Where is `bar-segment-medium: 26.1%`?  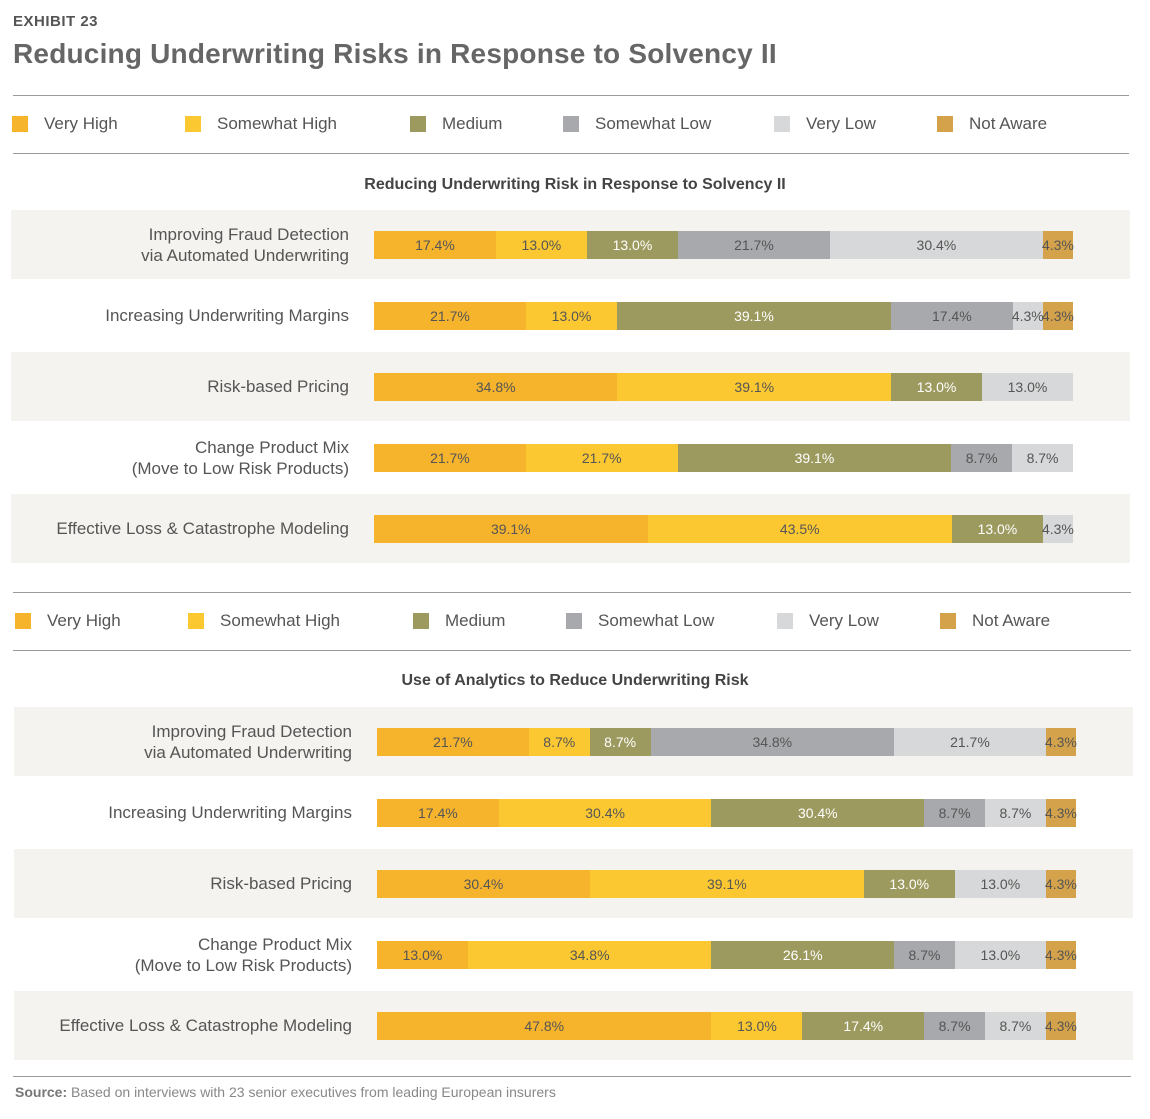
bar-segment-medium: 26.1% is located at coordinates (803, 954).